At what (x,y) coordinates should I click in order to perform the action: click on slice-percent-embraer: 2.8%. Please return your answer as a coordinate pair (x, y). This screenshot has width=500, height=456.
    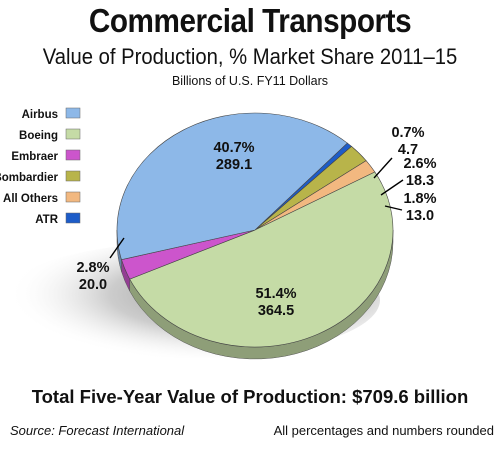
    Looking at the image, I should click on (92, 268).